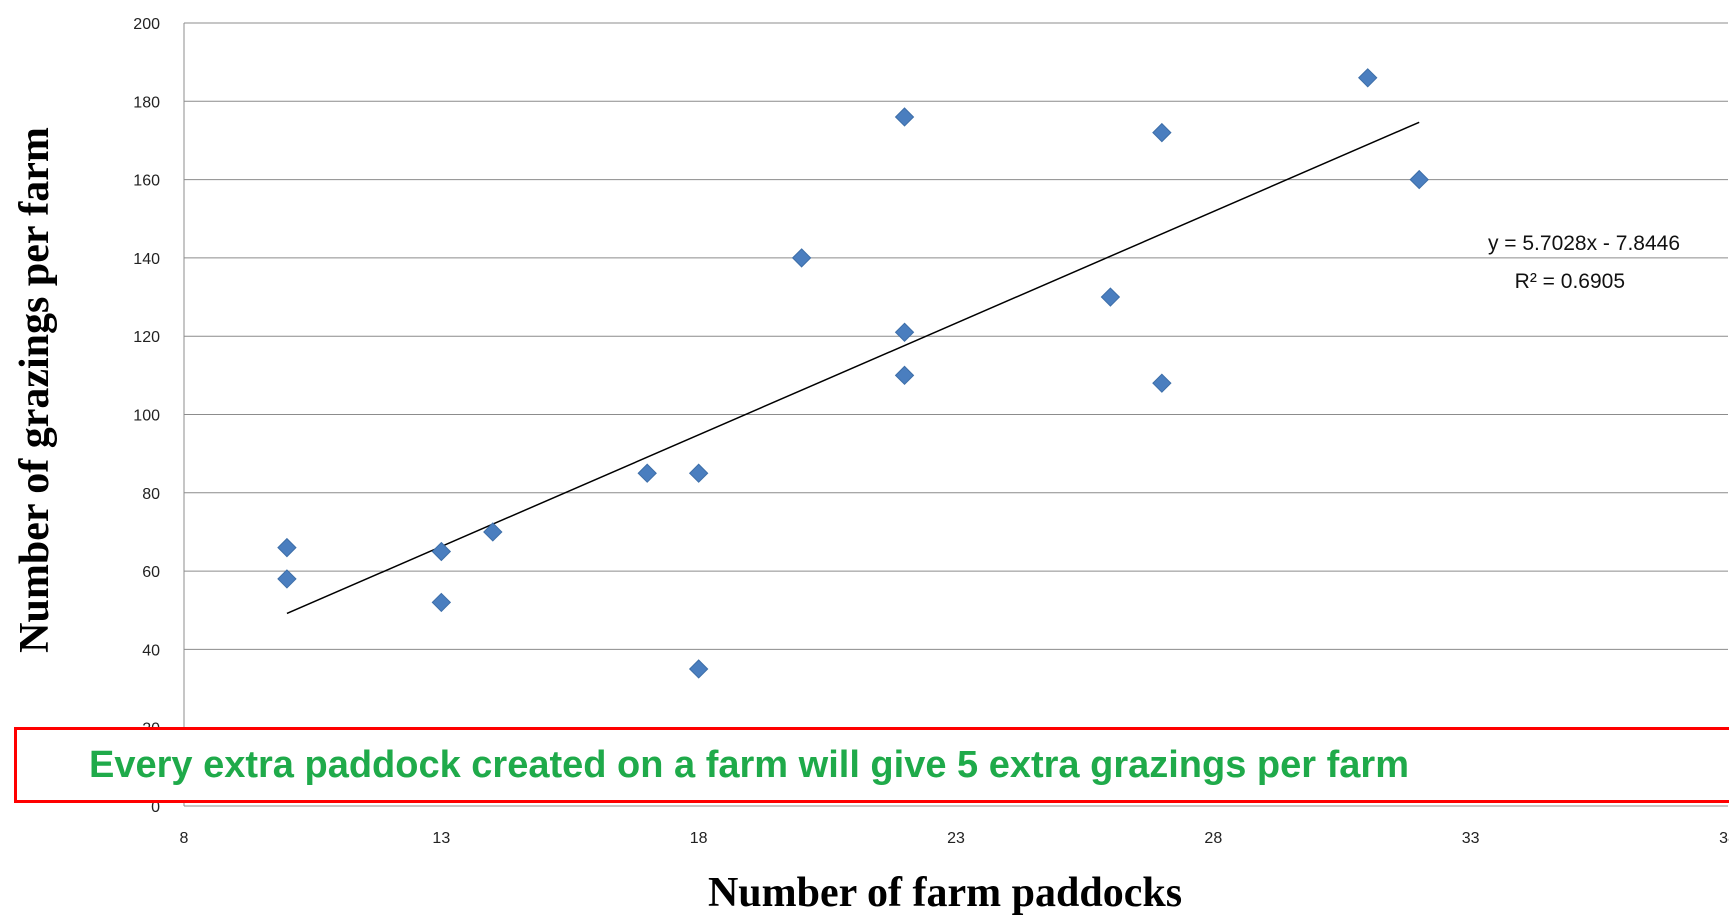 Image resolution: width=1729 pixels, height=921 pixels. I want to click on x-tick-labels: 8 13 18 23 28 33 38, so click(954, 838).